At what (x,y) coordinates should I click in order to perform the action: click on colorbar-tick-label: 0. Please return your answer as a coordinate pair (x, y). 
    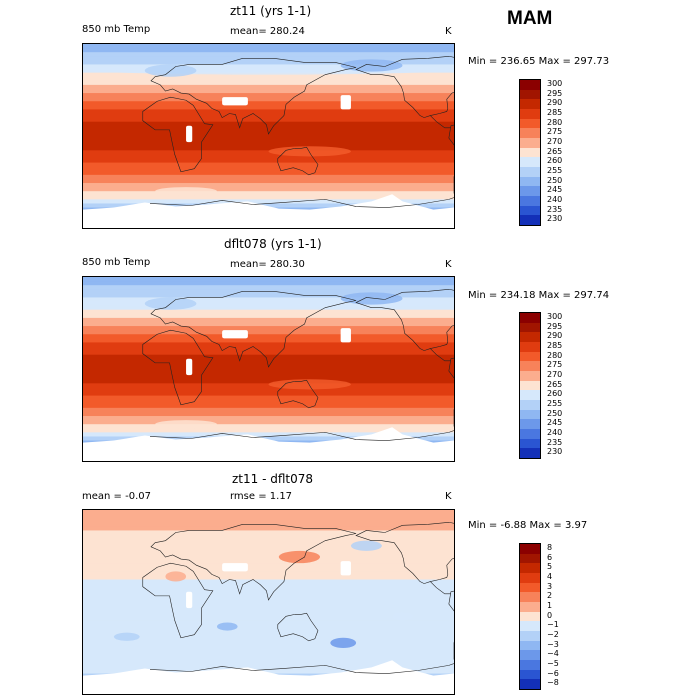
    Looking at the image, I should click on (550, 615).